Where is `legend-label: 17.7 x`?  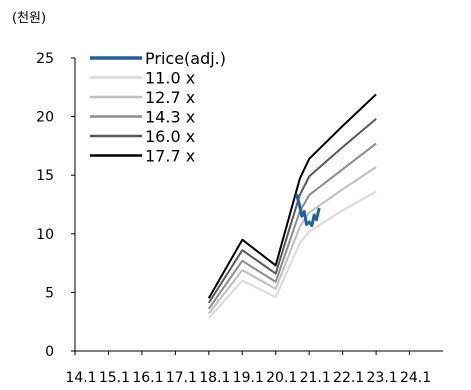 legend-label: 17.7 x is located at coordinates (170, 156).